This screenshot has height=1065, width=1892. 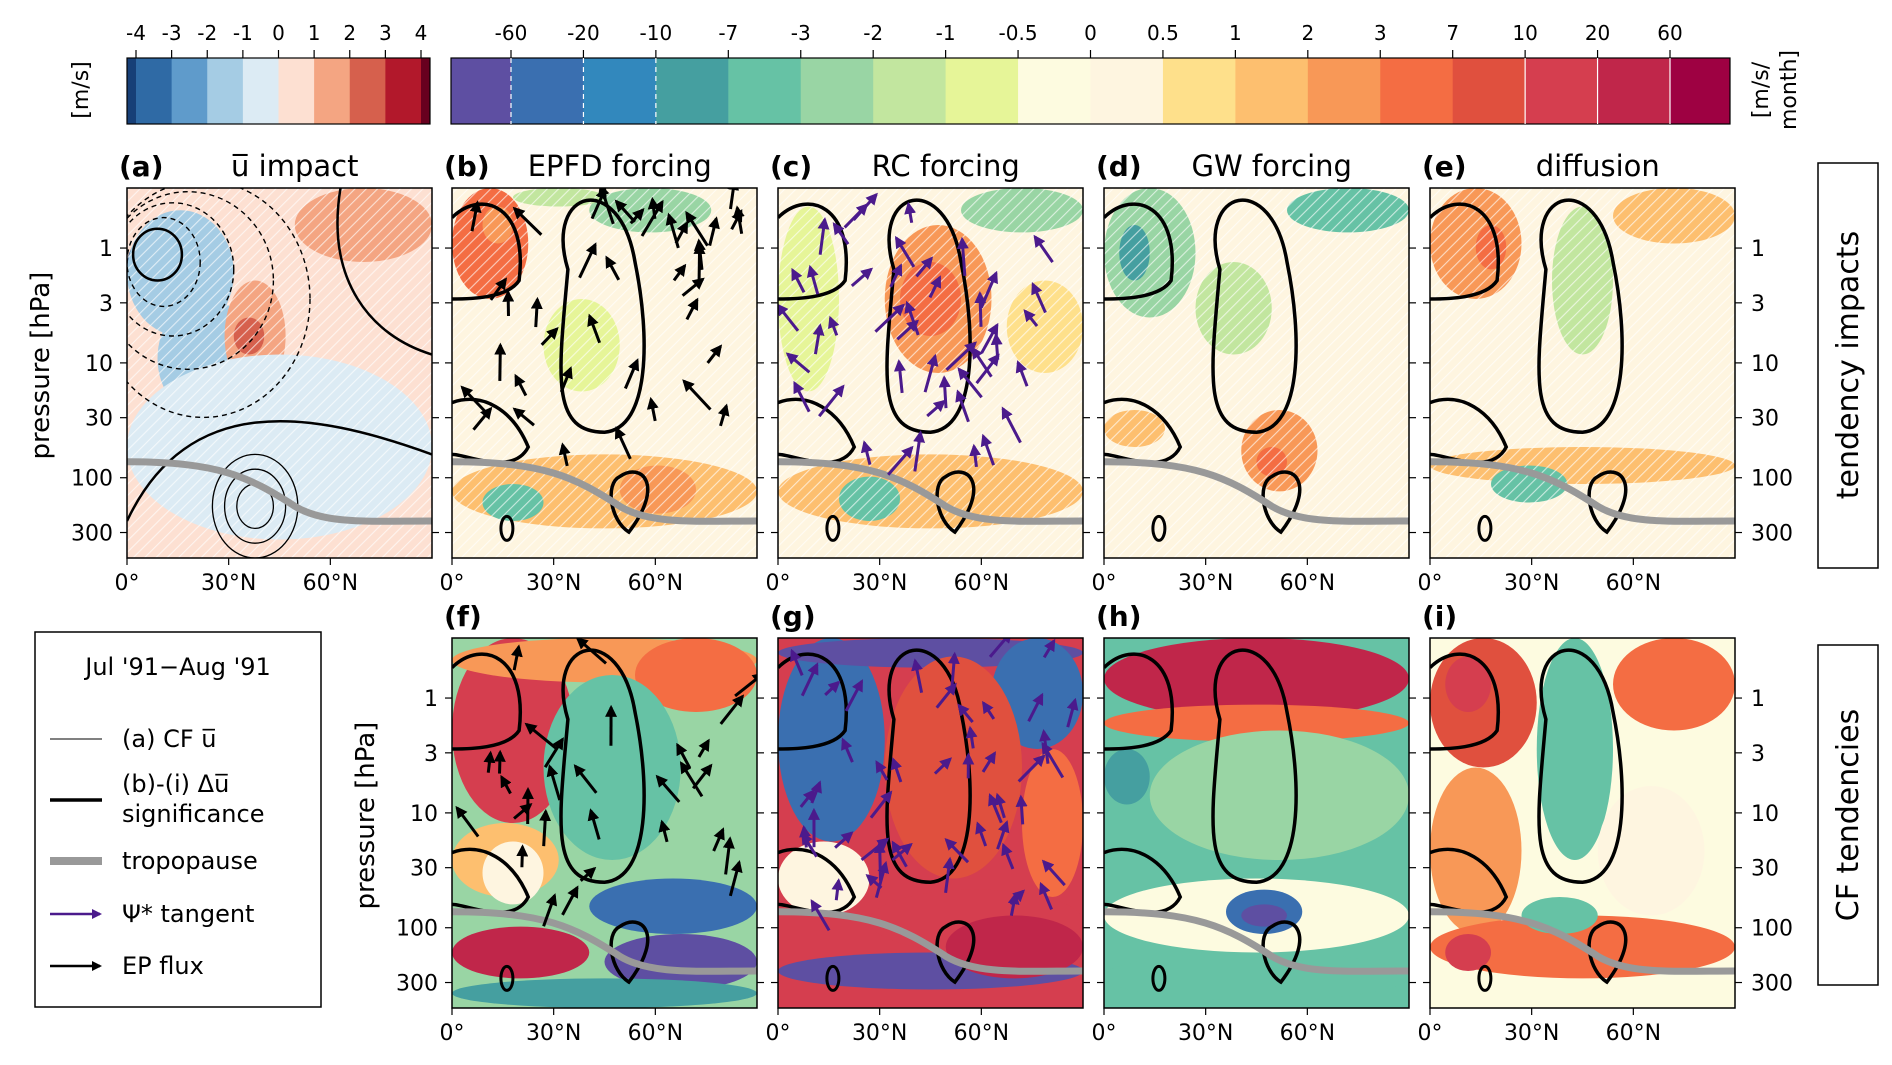 I want to click on row-label-bottom: CF tendencies, so click(x=1848, y=815).